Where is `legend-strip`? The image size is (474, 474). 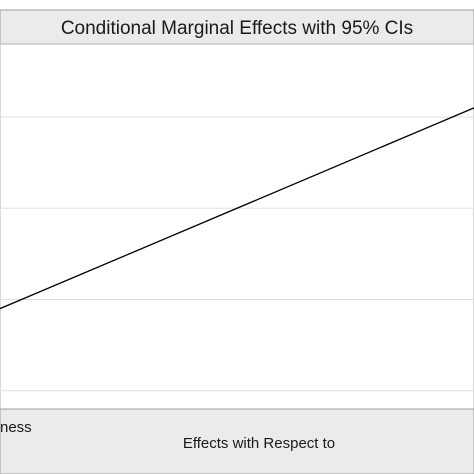 legend-strip is located at coordinates (237, 441).